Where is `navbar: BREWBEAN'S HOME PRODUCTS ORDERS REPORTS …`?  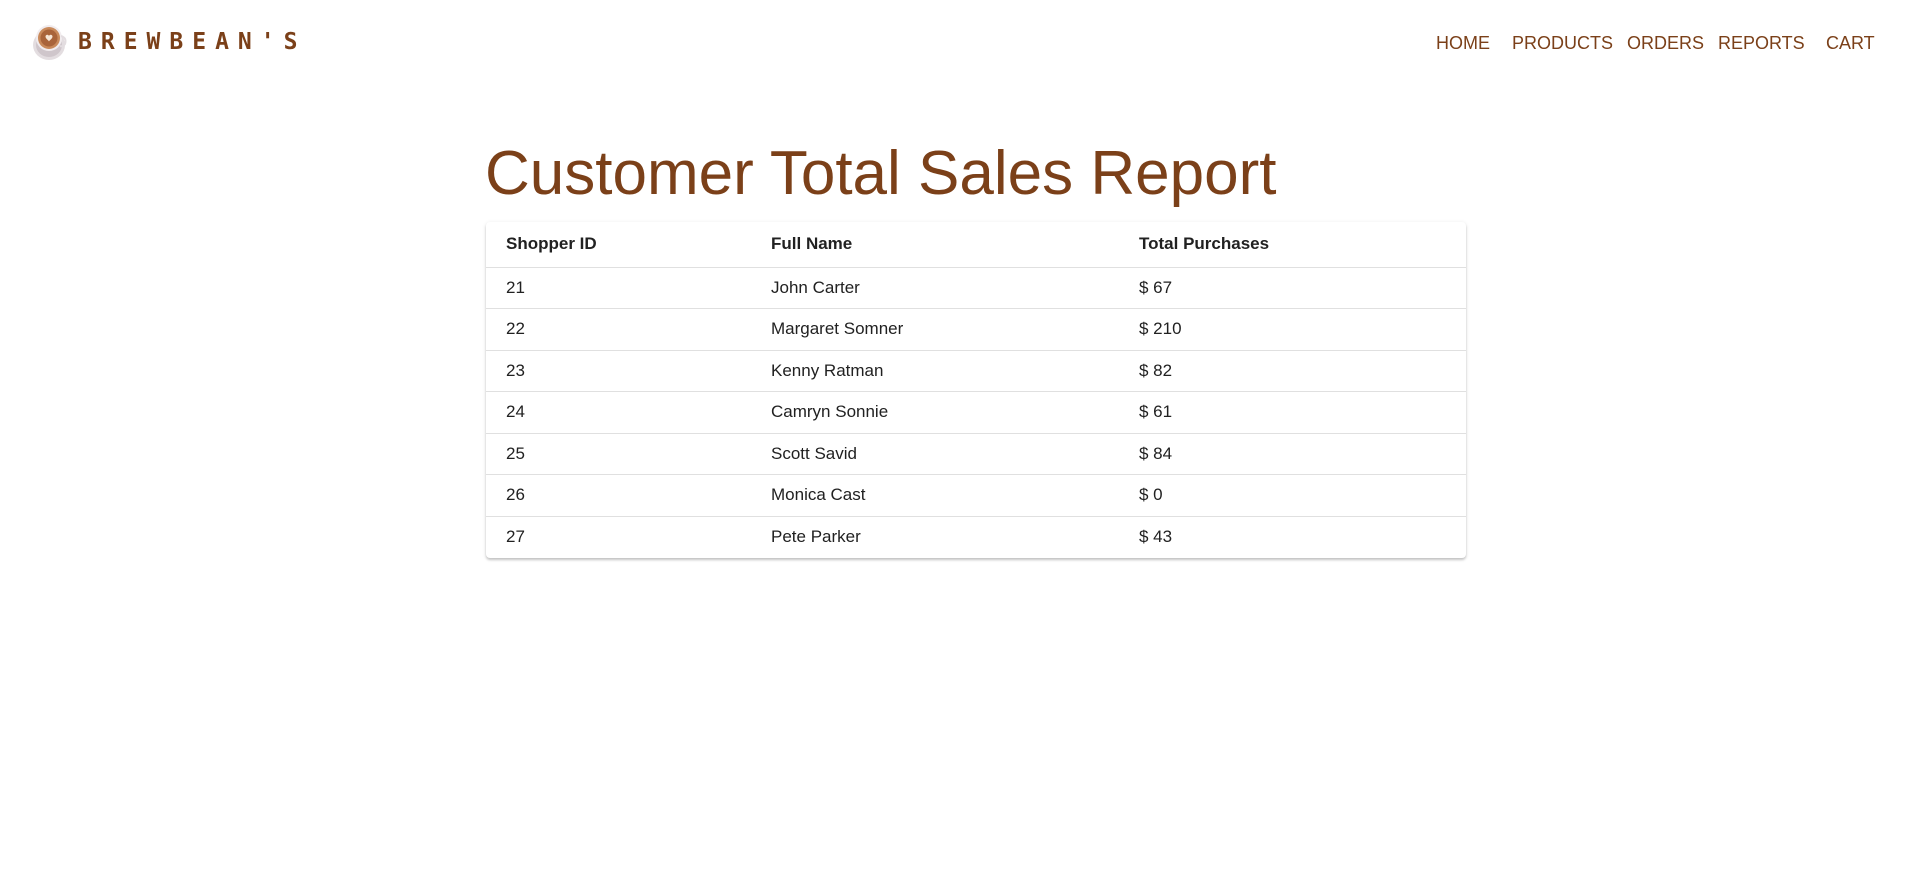
navbar: BREWBEAN'S HOME PRODUCTS ORDERS REPORTS … is located at coordinates (960, 43).